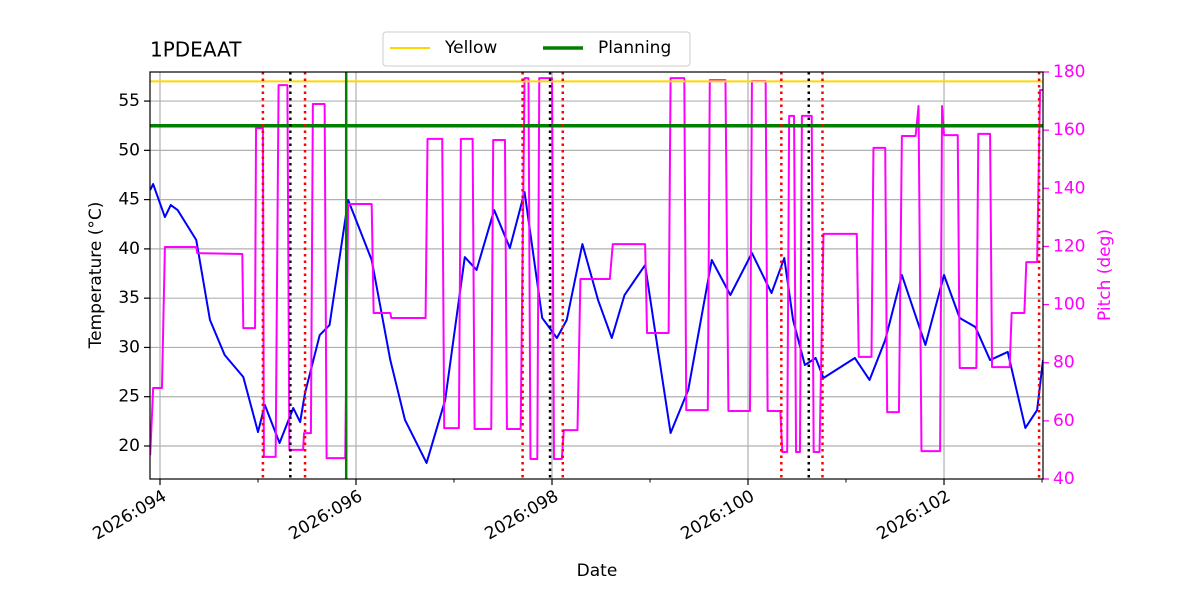 The height and width of the screenshot is (600, 1200). What do you see at coordinates (597, 571) in the screenshot?
I see `x-axis-label: Date` at bounding box center [597, 571].